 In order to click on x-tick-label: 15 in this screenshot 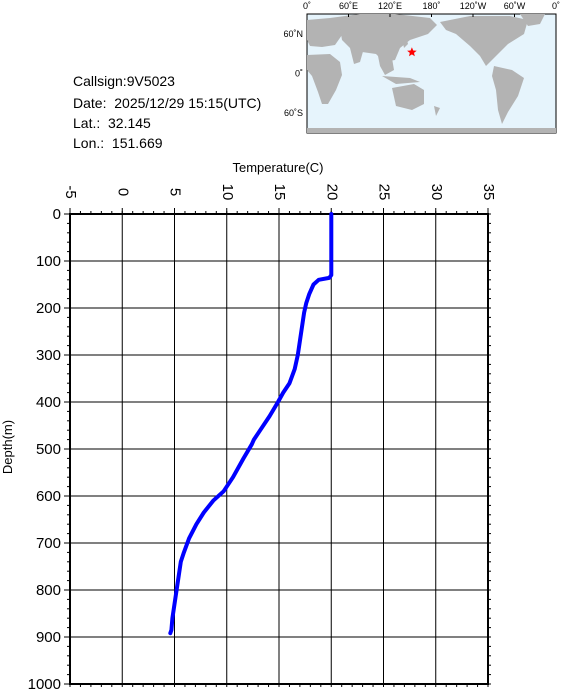, I will do `click(279, 192)`.